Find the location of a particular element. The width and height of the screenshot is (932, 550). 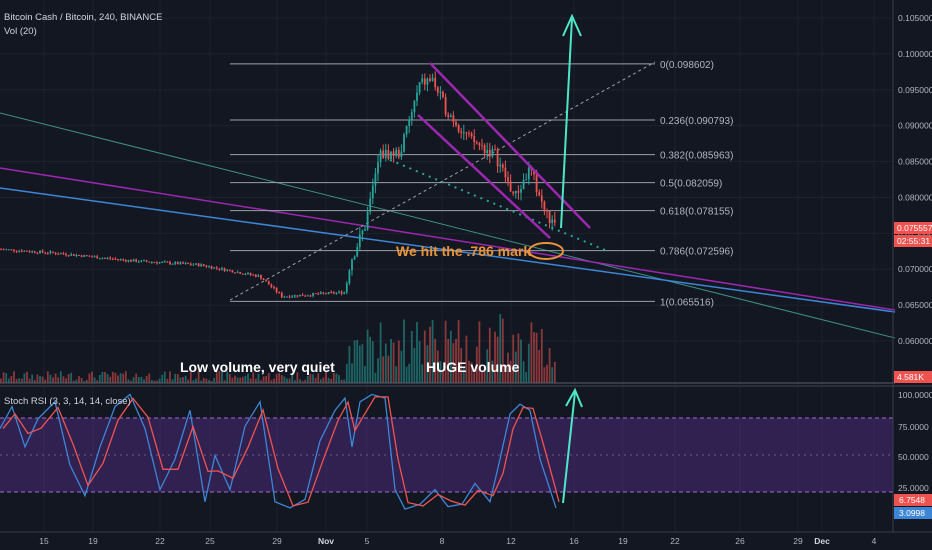

current-price-badge is located at coordinates (913, 228).